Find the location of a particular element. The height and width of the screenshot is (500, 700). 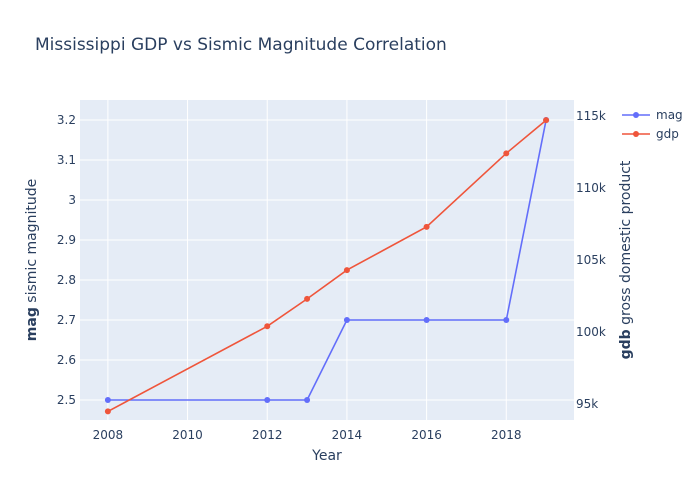

right-y-axis-ticks: 95k 100k 105k 110k 115k is located at coordinates (591, 260).